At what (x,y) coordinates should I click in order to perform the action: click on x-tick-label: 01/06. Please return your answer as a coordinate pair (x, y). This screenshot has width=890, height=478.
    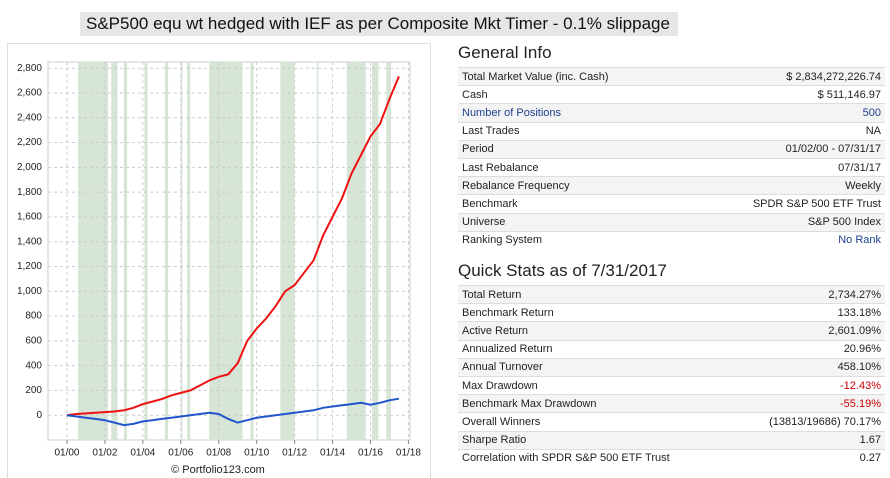
    Looking at the image, I should click on (180, 453).